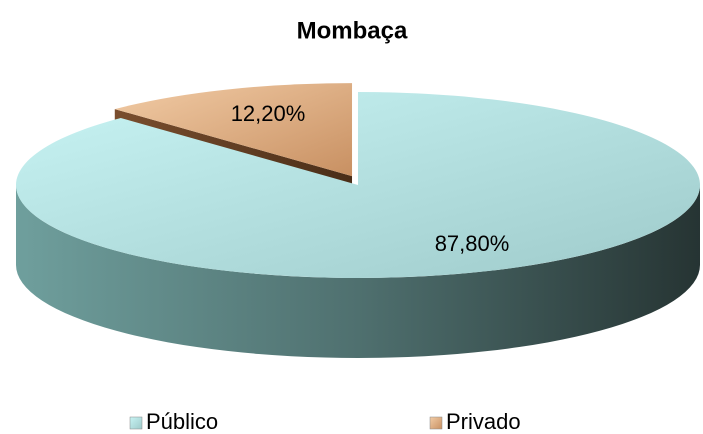  I want to click on chart-title: Mombaça, so click(352, 30).